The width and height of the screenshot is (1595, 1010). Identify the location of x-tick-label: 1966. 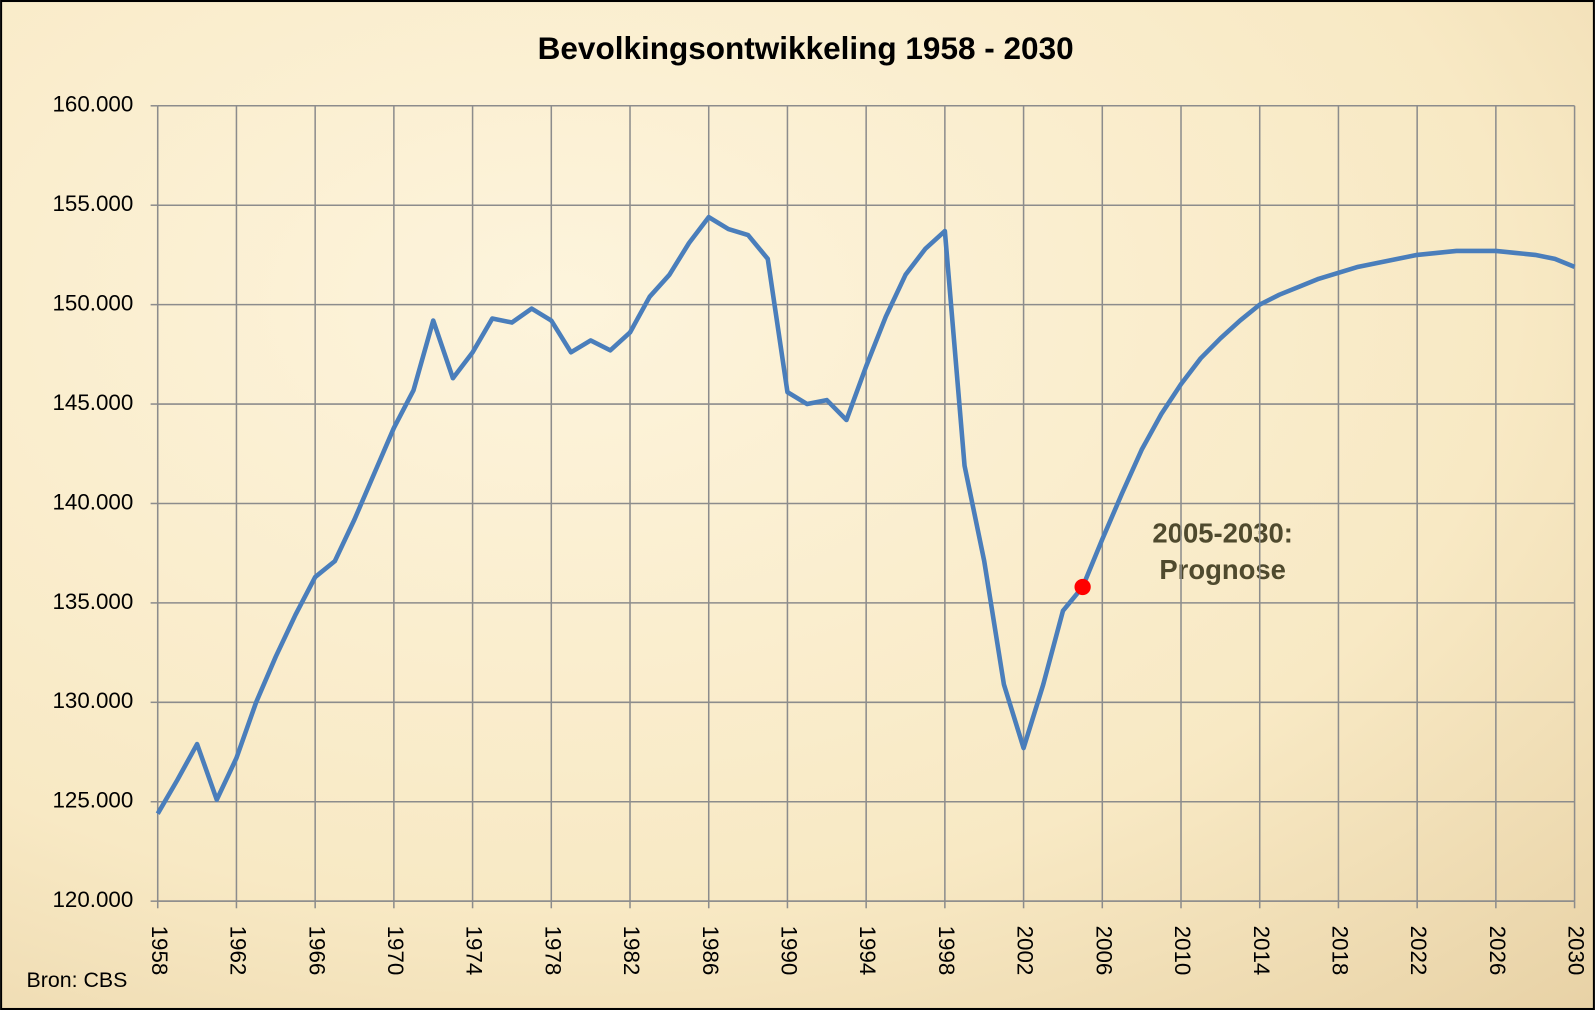
(316, 951).